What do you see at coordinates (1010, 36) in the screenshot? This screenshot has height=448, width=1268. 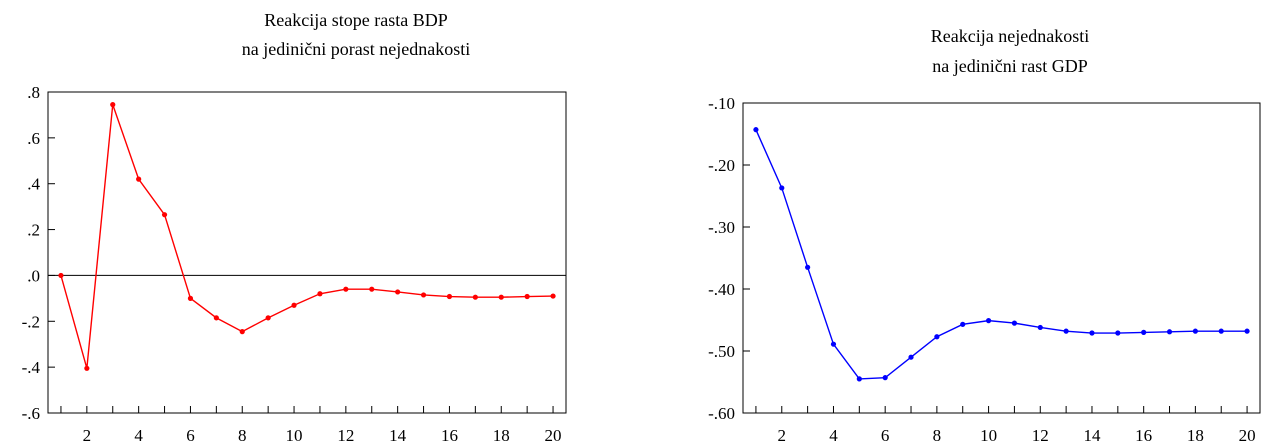 I see `chart-right-title-line-1: Reakcija nejednakosti` at bounding box center [1010, 36].